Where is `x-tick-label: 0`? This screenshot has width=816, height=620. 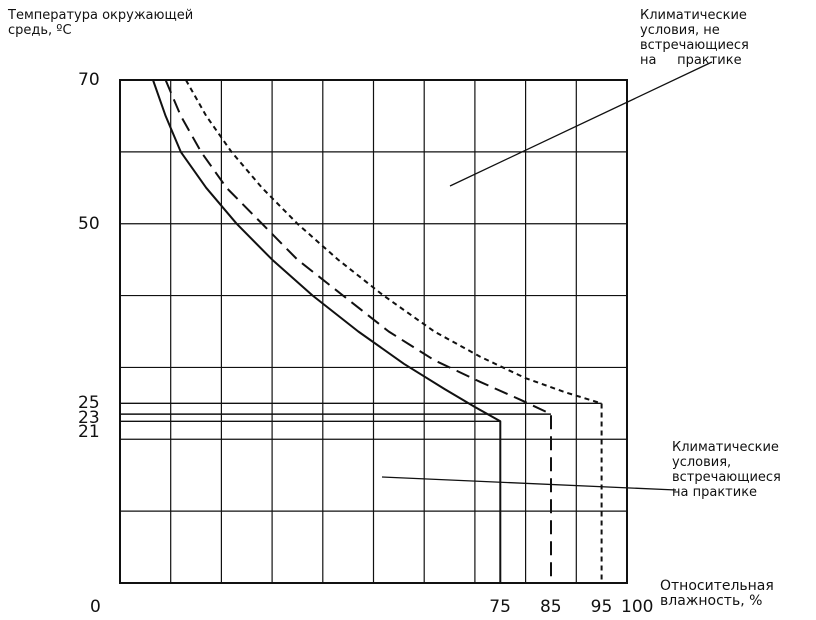 x-tick-label: 0 is located at coordinates (95, 607).